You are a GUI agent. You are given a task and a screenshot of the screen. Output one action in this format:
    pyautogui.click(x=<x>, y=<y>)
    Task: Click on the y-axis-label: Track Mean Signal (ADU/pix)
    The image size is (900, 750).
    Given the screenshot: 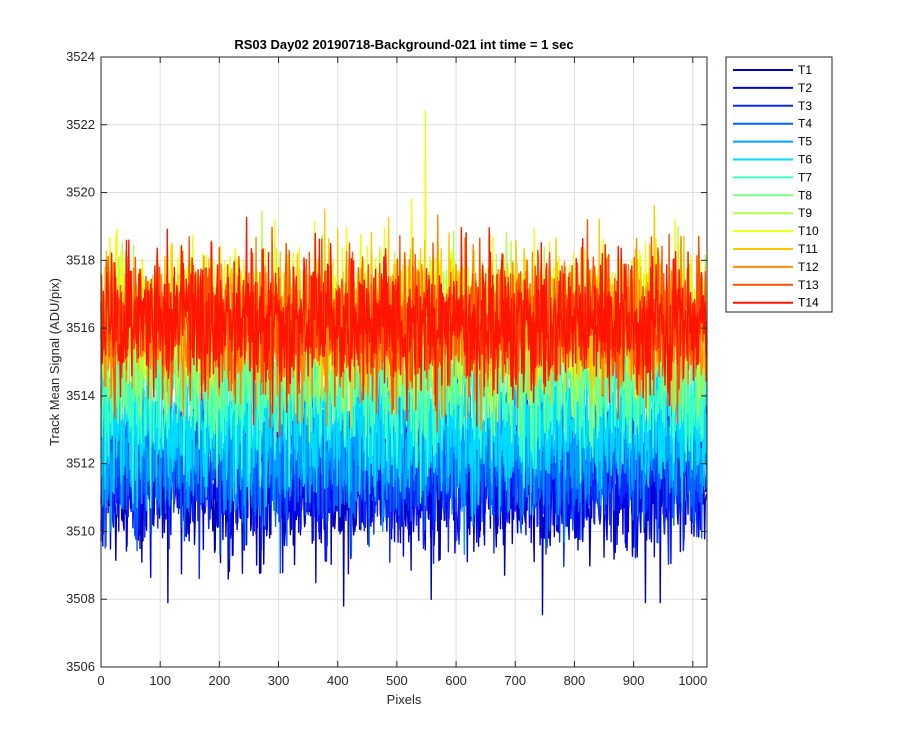 What is the action you would take?
    pyautogui.click(x=54, y=362)
    